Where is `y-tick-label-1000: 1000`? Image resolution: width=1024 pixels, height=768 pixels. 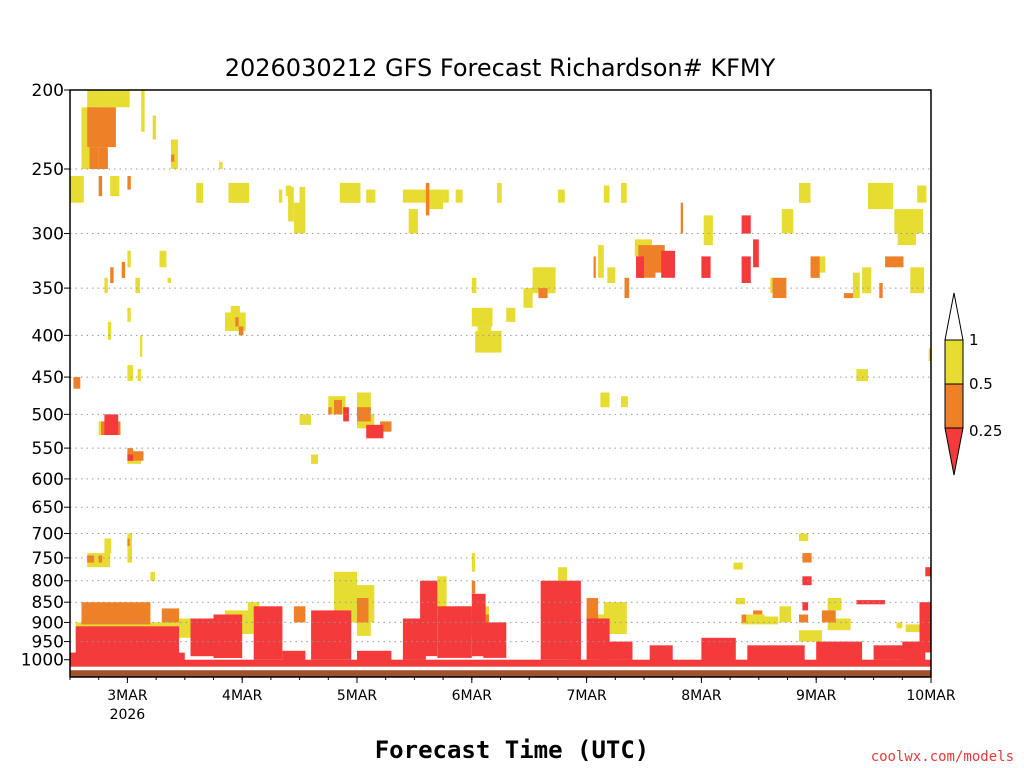 y-tick-label-1000: 1000 is located at coordinates (42, 661).